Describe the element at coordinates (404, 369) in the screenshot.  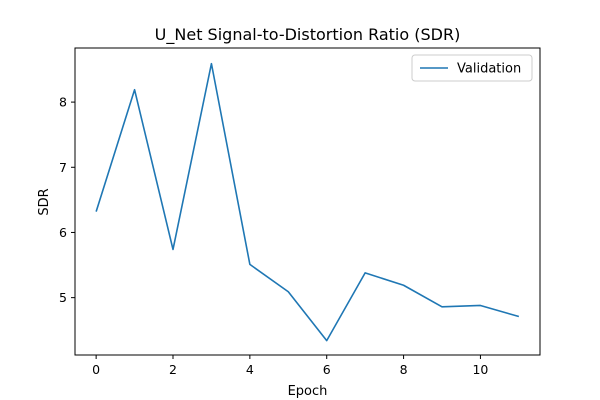
I see `x-tick-label: 8` at that location.